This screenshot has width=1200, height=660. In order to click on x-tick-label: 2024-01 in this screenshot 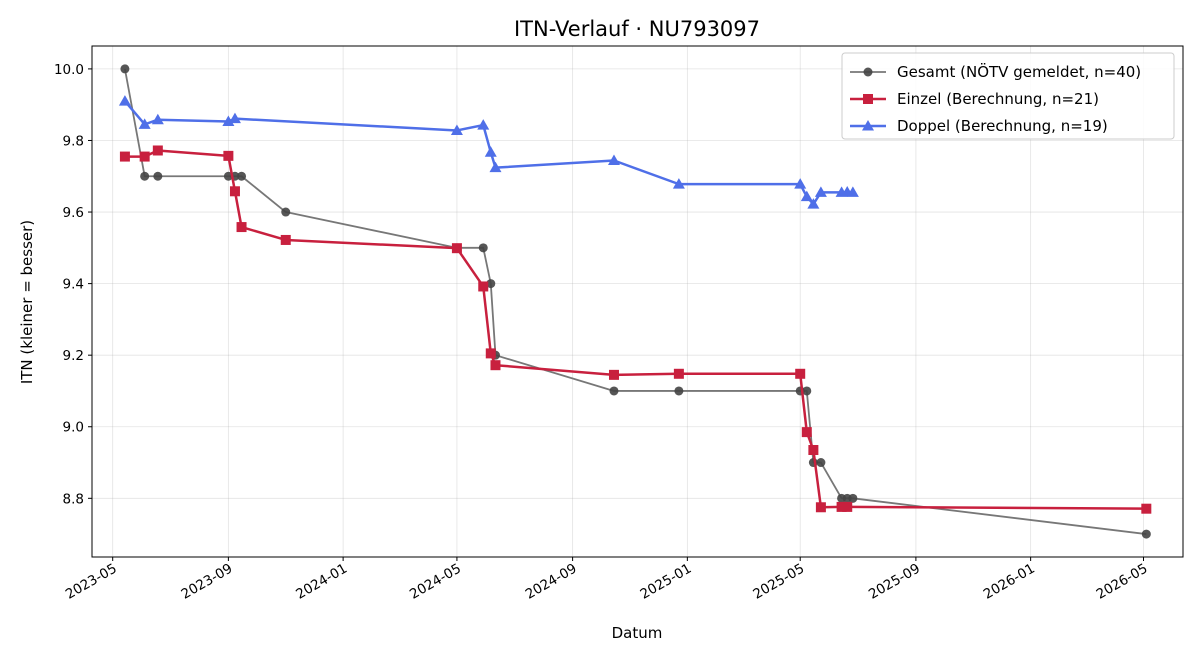, I will do `click(321, 582)`.